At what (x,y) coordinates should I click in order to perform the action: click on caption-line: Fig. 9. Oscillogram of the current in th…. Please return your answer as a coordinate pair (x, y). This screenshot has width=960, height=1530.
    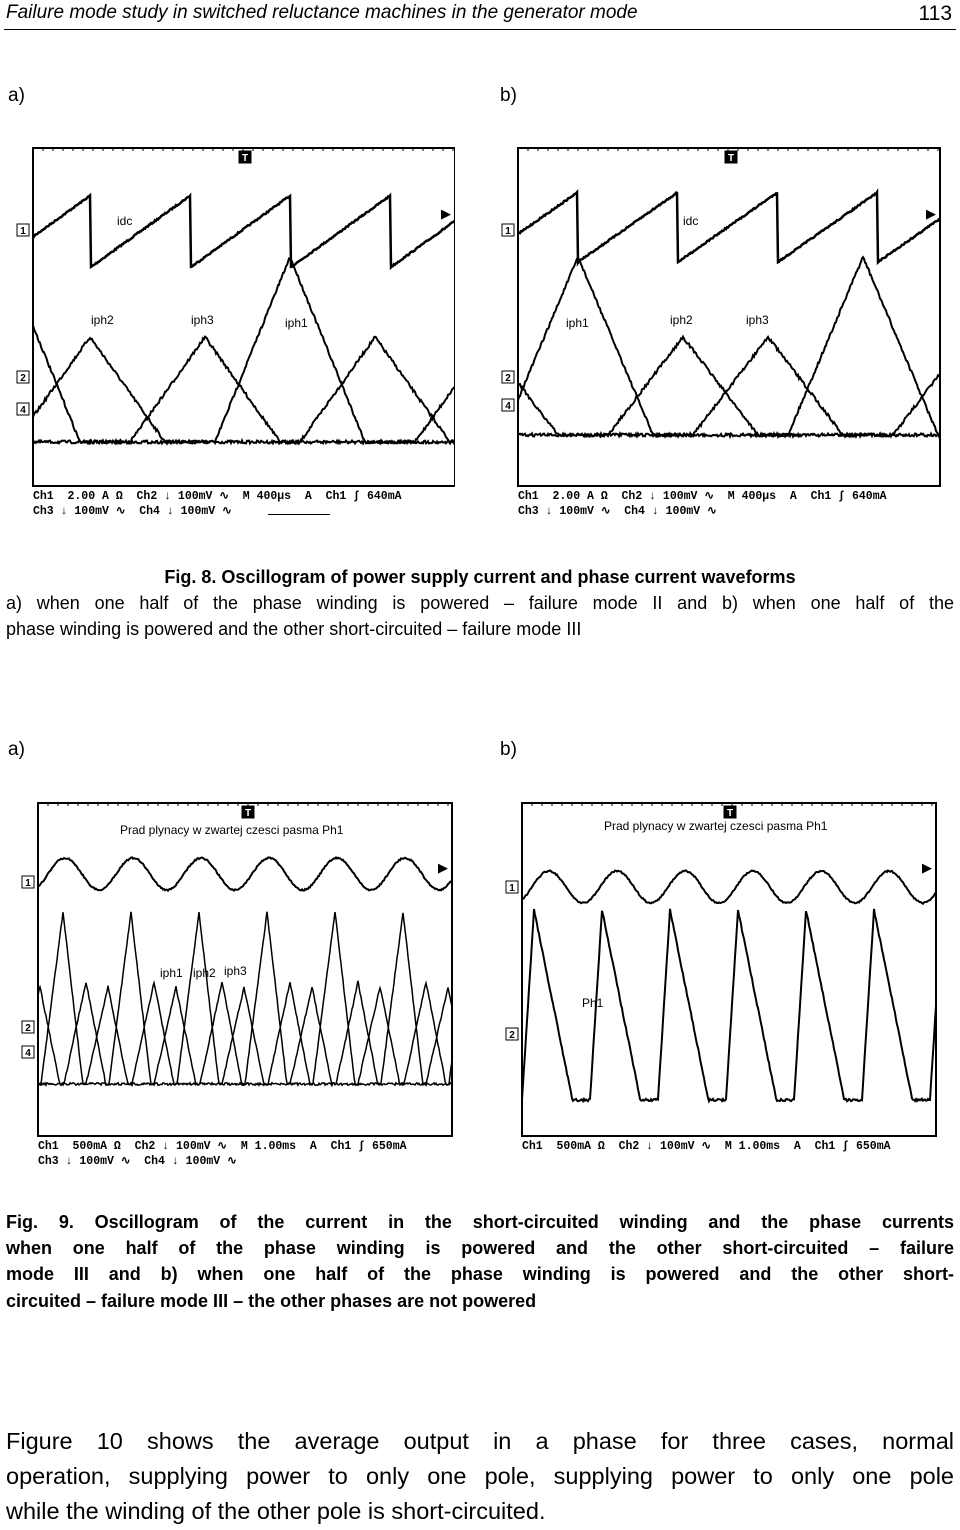
    Looking at the image, I should click on (480, 1222).